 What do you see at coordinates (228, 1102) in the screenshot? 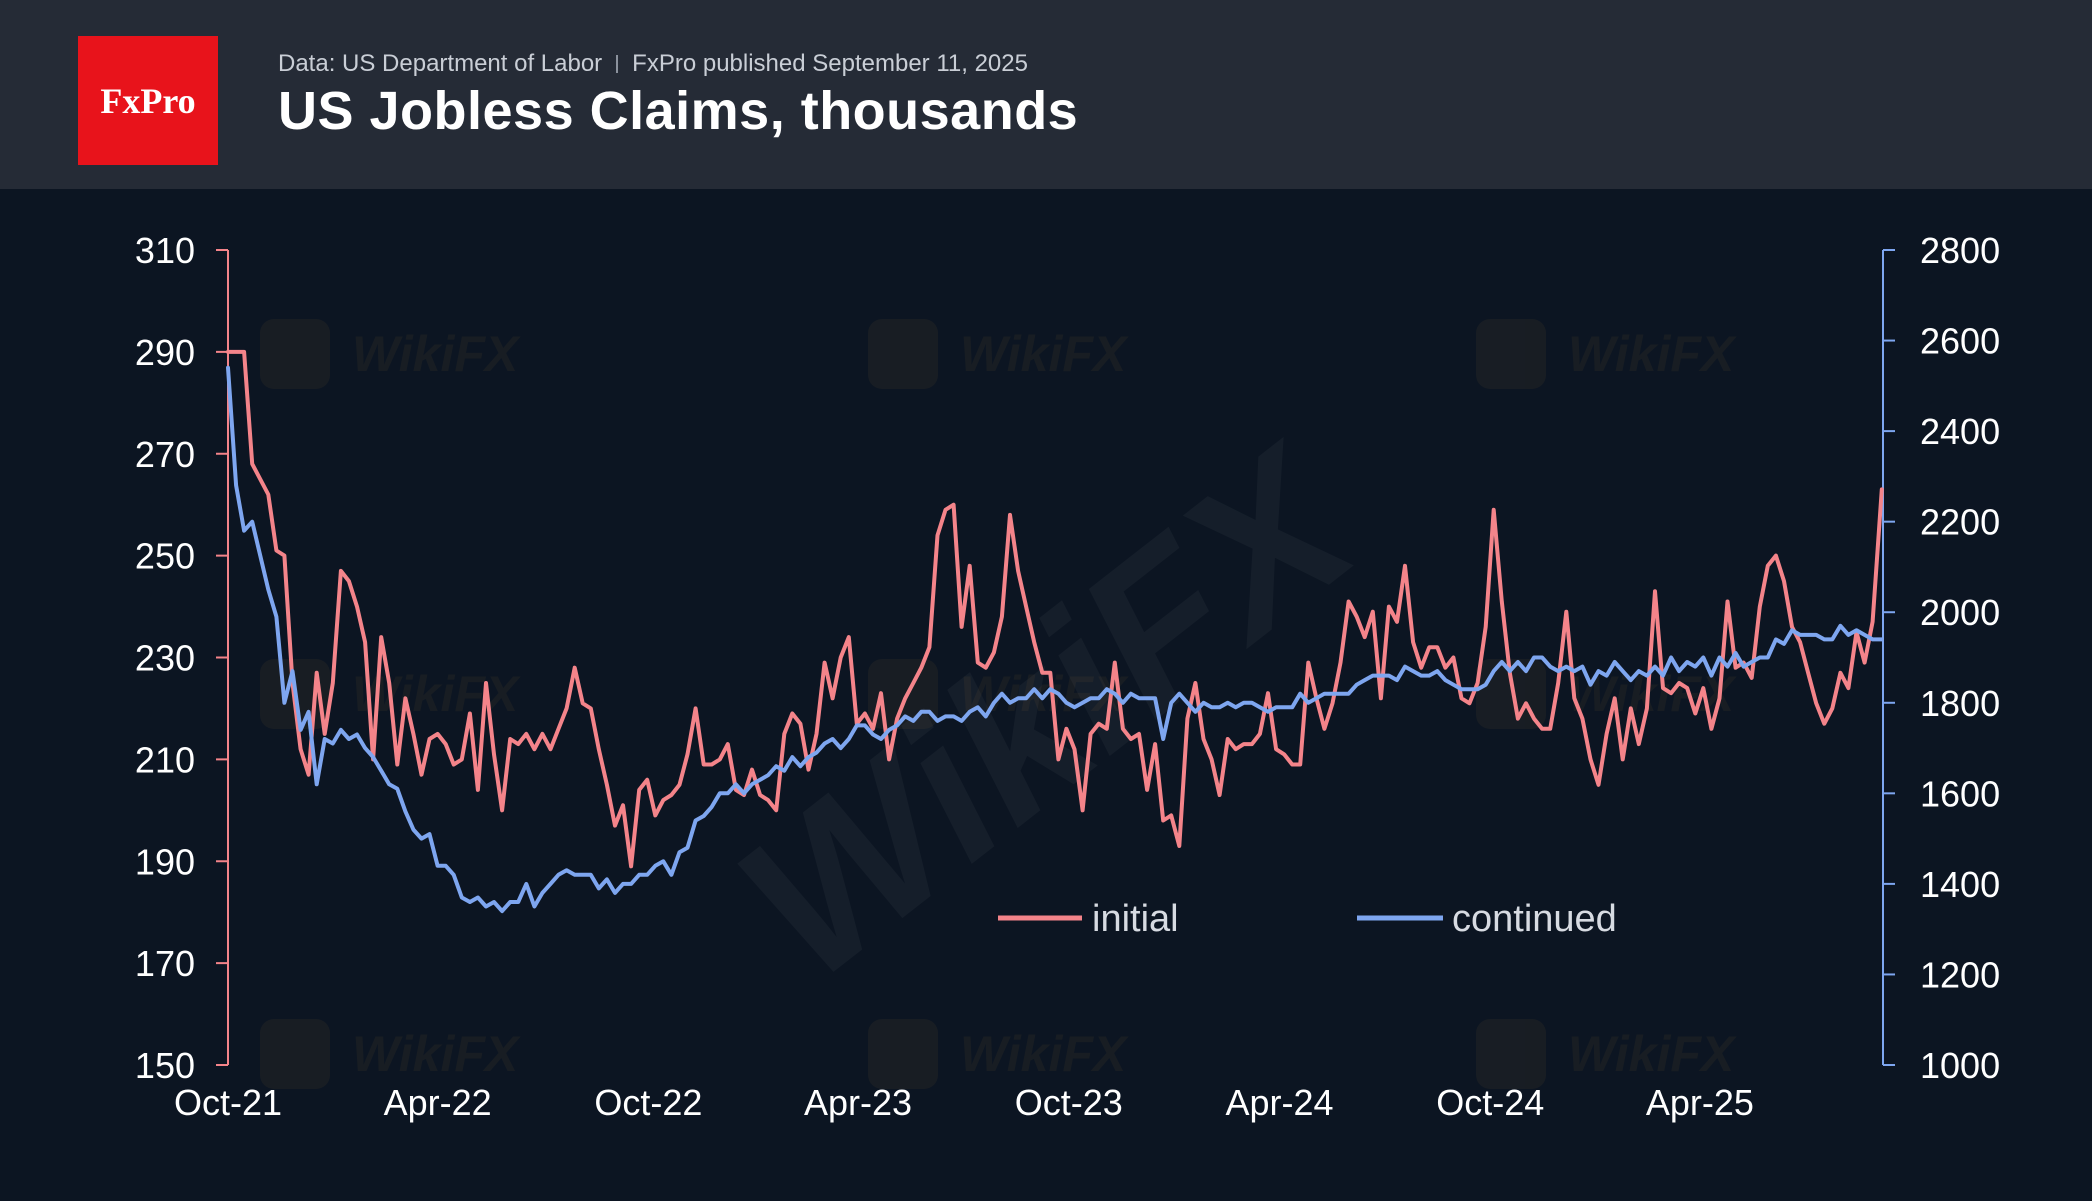
I see `x-axis-tick-label: Oct-21` at bounding box center [228, 1102].